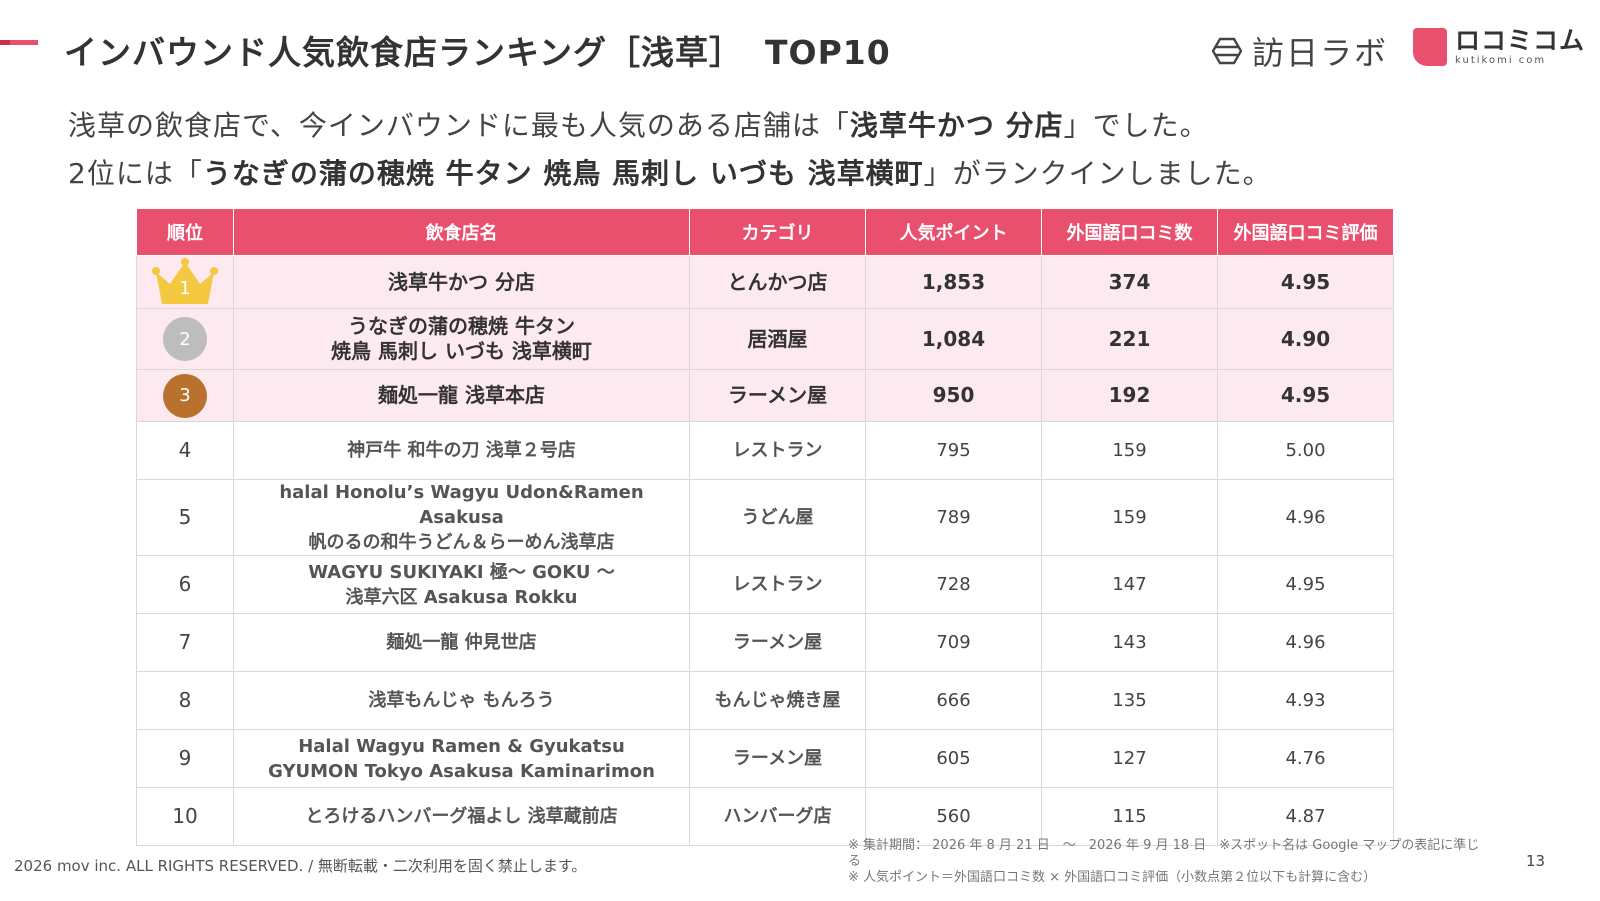 The width and height of the screenshot is (1600, 901). Describe the element at coordinates (1129, 758) in the screenshot. I see `review-count-cell: 127` at that location.